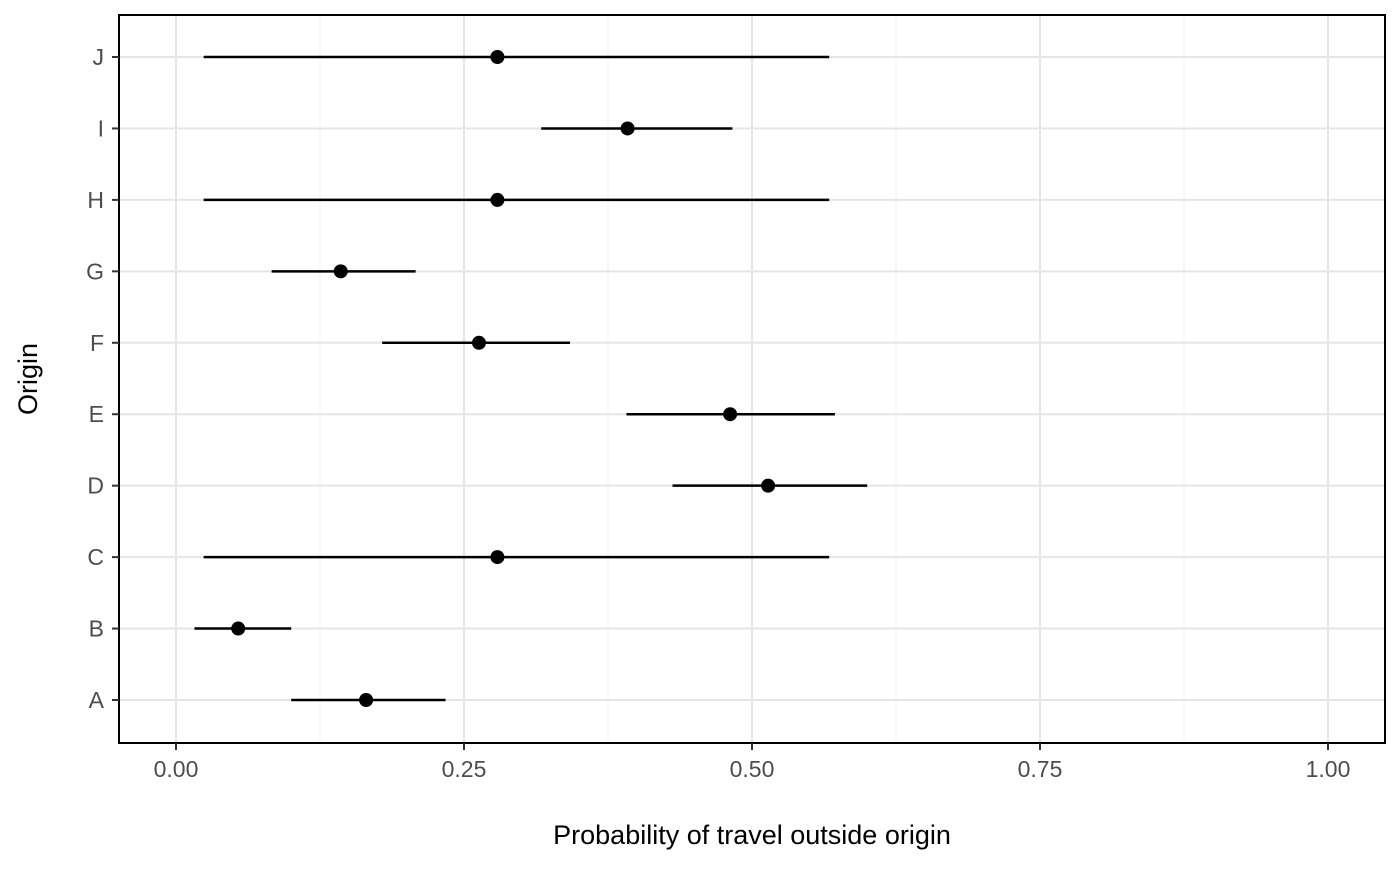 This screenshot has height=871, width=1400. I want to click on point-estimate-c, so click(497, 557).